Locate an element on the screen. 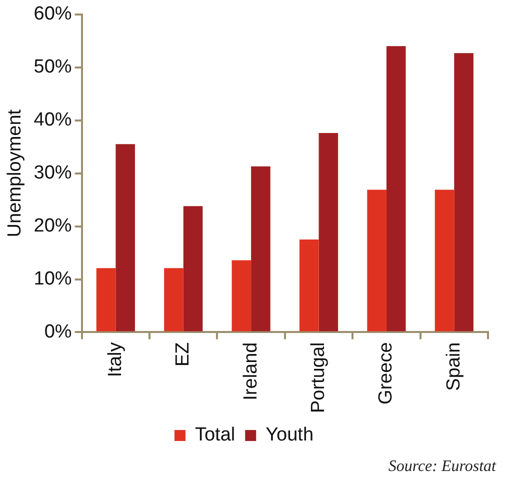 The width and height of the screenshot is (510, 488). y-tick-label: 60% is located at coordinates (53, 14).